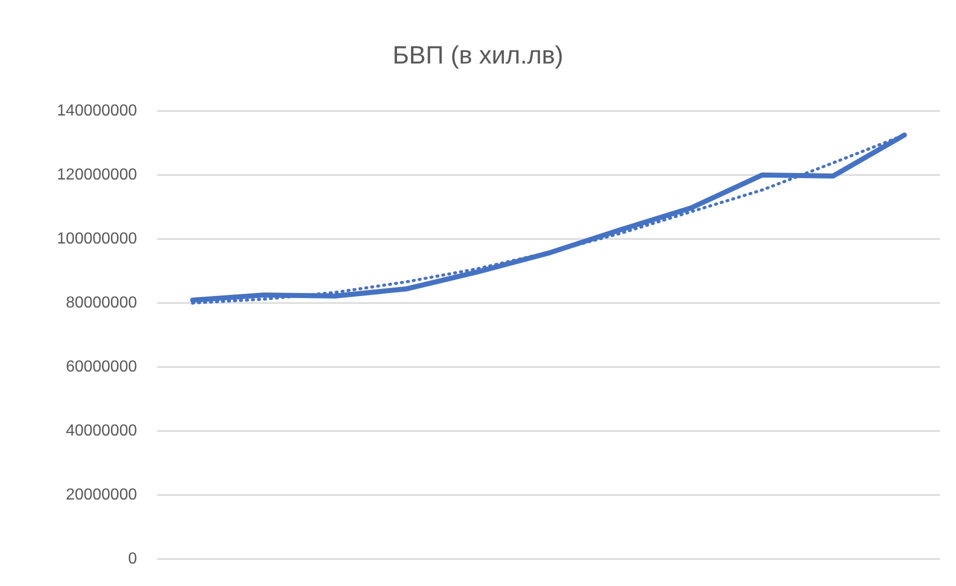 This screenshot has height=586, width=956. Describe the element at coordinates (97, 175) in the screenshot. I see `y-tick-label: 120000000` at that location.